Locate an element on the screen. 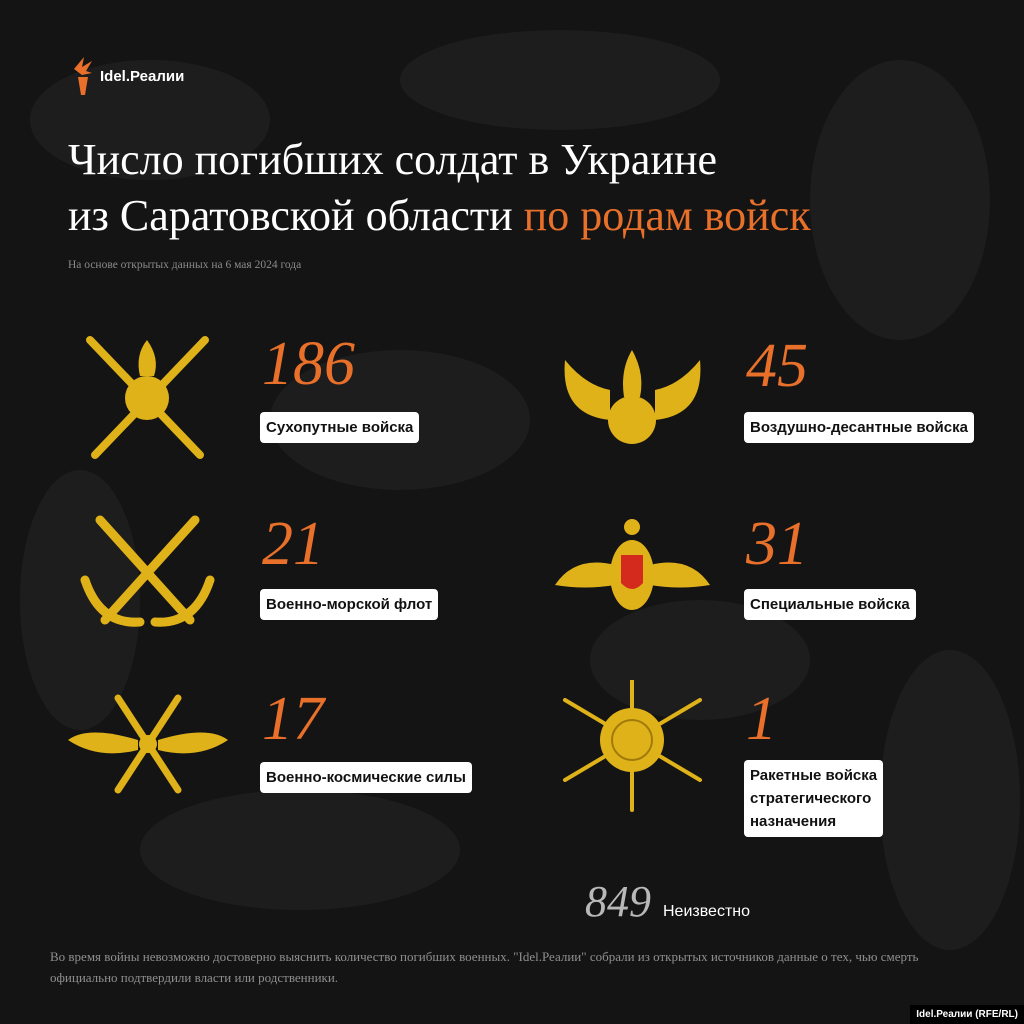 Image resolution: width=1024 pixels, height=1024 pixels. category-label: Воздушно-десантные войска is located at coordinates (859, 427).